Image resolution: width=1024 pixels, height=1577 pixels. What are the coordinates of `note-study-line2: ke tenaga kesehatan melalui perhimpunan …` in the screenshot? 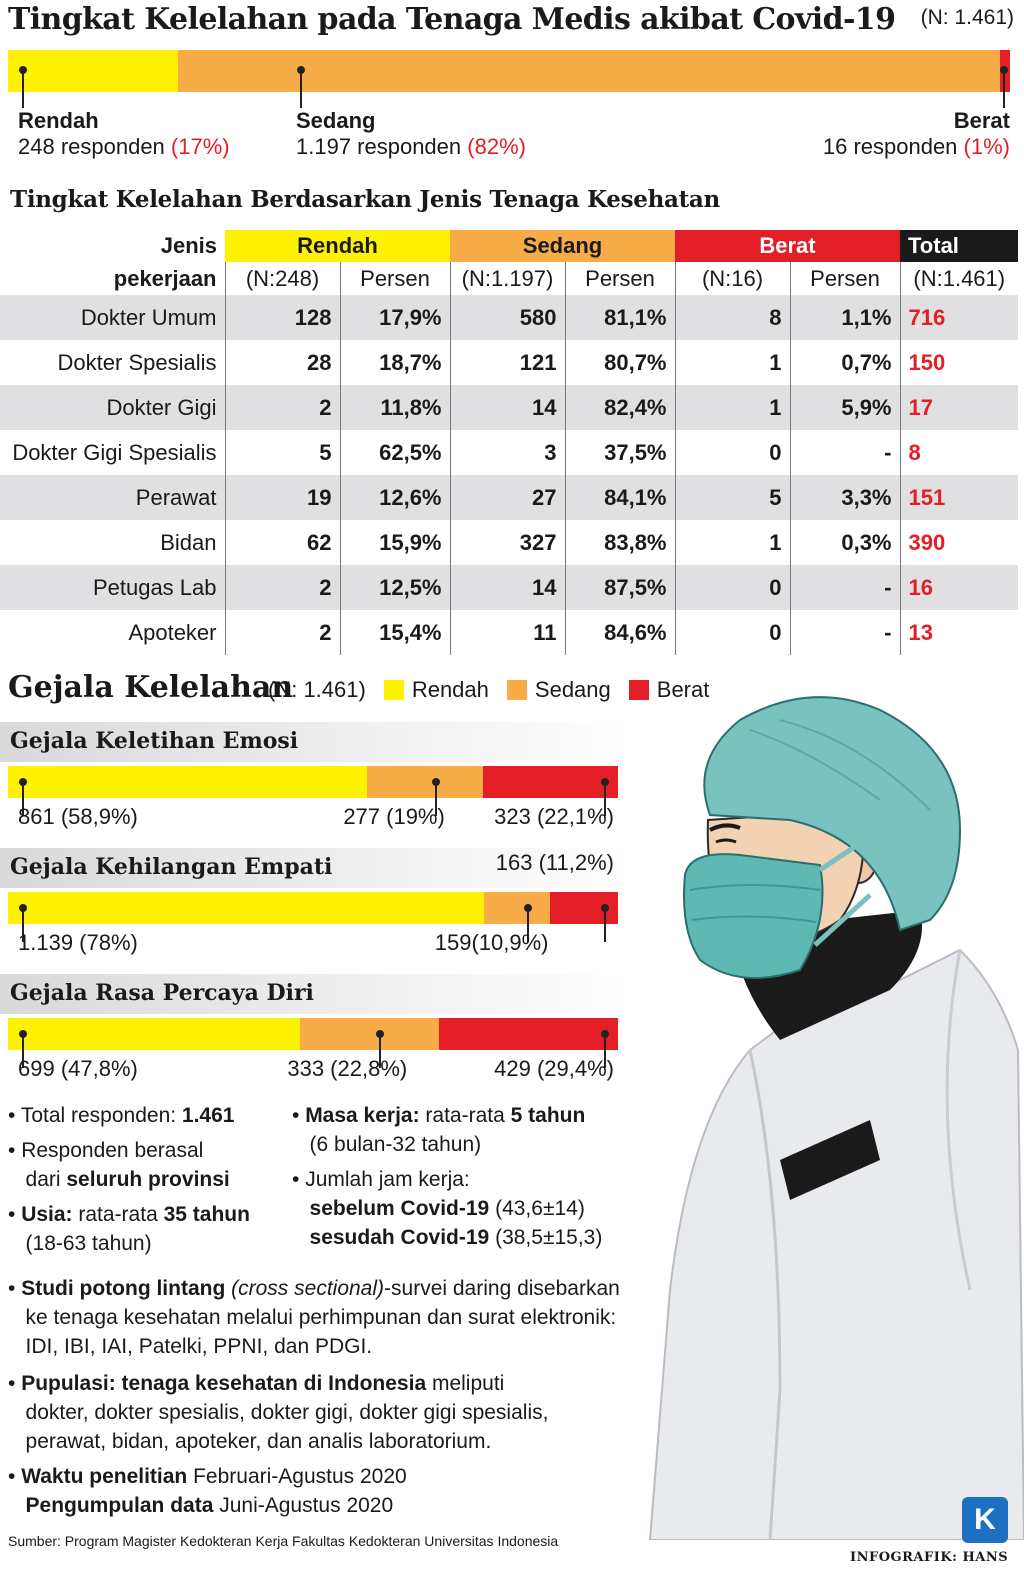 It's located at (321, 1317).